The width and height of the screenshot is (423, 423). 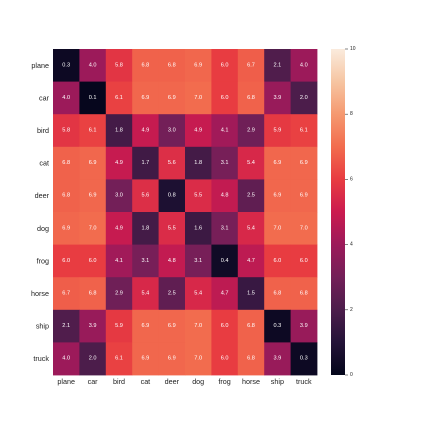 I want to click on heatmap-cell-value-ship-cat: 6.9, so click(x=146, y=326).